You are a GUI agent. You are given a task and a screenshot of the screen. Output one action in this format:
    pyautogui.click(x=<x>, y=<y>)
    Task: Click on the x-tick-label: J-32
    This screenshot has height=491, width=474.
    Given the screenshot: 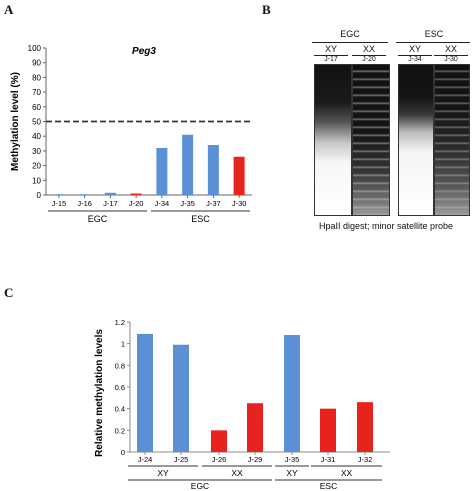 What is the action you would take?
    pyautogui.click(x=365, y=459)
    